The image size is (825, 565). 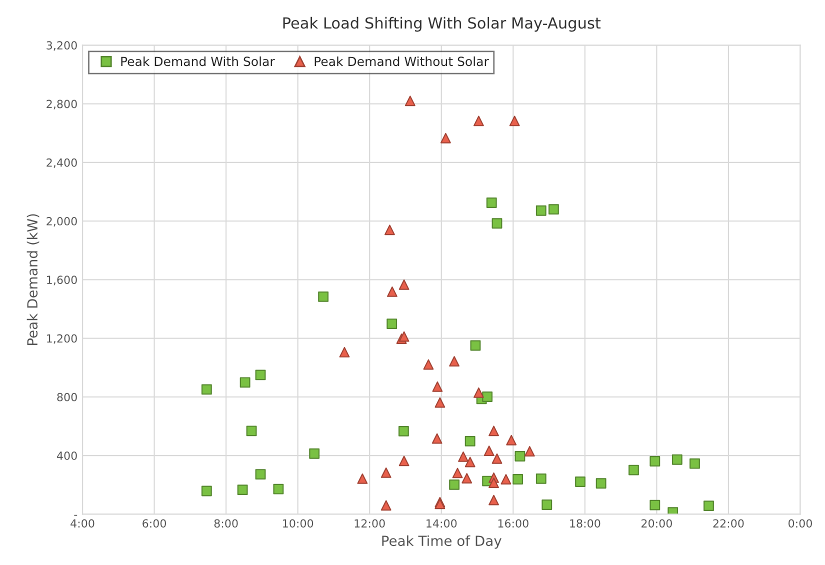 What do you see at coordinates (800, 523) in the screenshot?
I see `x-tick-label: 0:00` at bounding box center [800, 523].